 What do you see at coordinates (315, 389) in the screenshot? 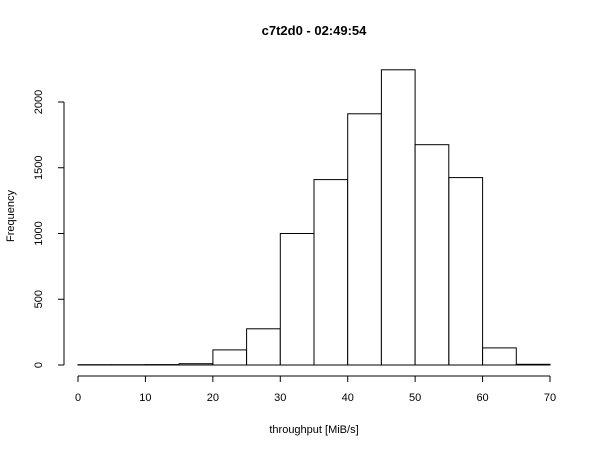
I see `x-axis: 0 10 20 30 40 50 60 70` at bounding box center [315, 389].